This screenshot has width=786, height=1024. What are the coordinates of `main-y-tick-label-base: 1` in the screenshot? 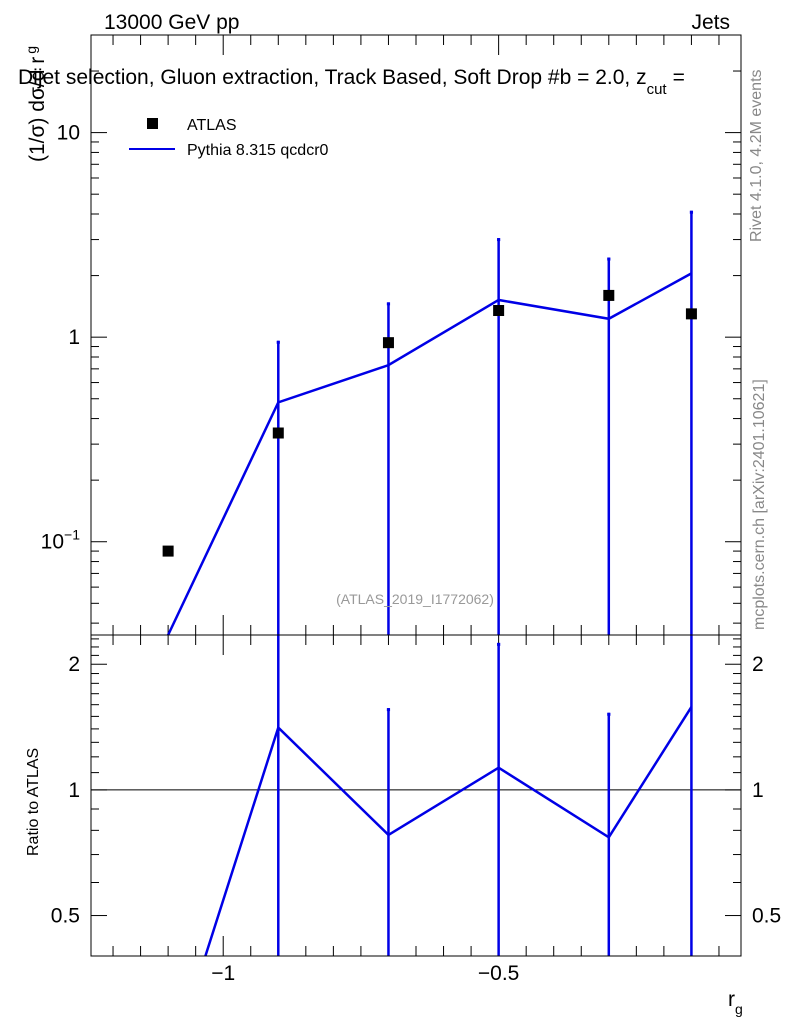 It's located at (74, 337).